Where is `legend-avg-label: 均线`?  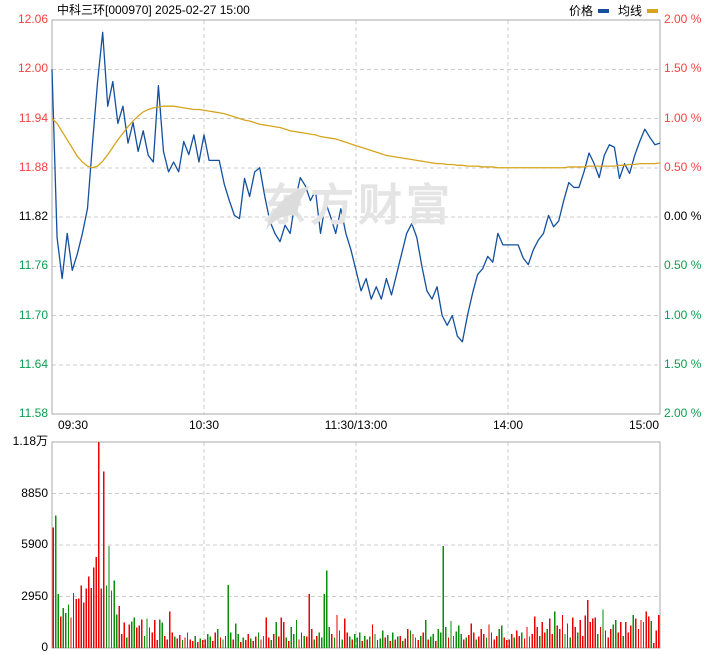
legend-avg-label: 均线 is located at coordinates (629, 11).